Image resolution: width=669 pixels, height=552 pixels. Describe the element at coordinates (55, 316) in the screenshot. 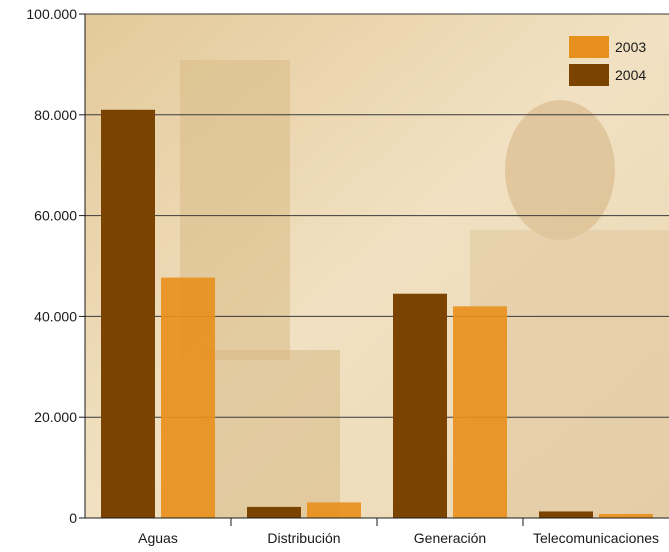

I see `y-tick-label-2: 40.000` at that location.